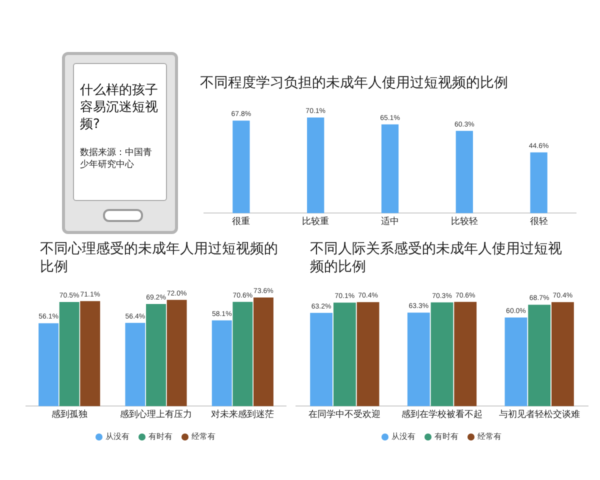  What do you see at coordinates (436, 258) in the screenshot?
I see `chart-title: 不同人际关系感受的未成年人使用过短视频的比例` at bounding box center [436, 258].